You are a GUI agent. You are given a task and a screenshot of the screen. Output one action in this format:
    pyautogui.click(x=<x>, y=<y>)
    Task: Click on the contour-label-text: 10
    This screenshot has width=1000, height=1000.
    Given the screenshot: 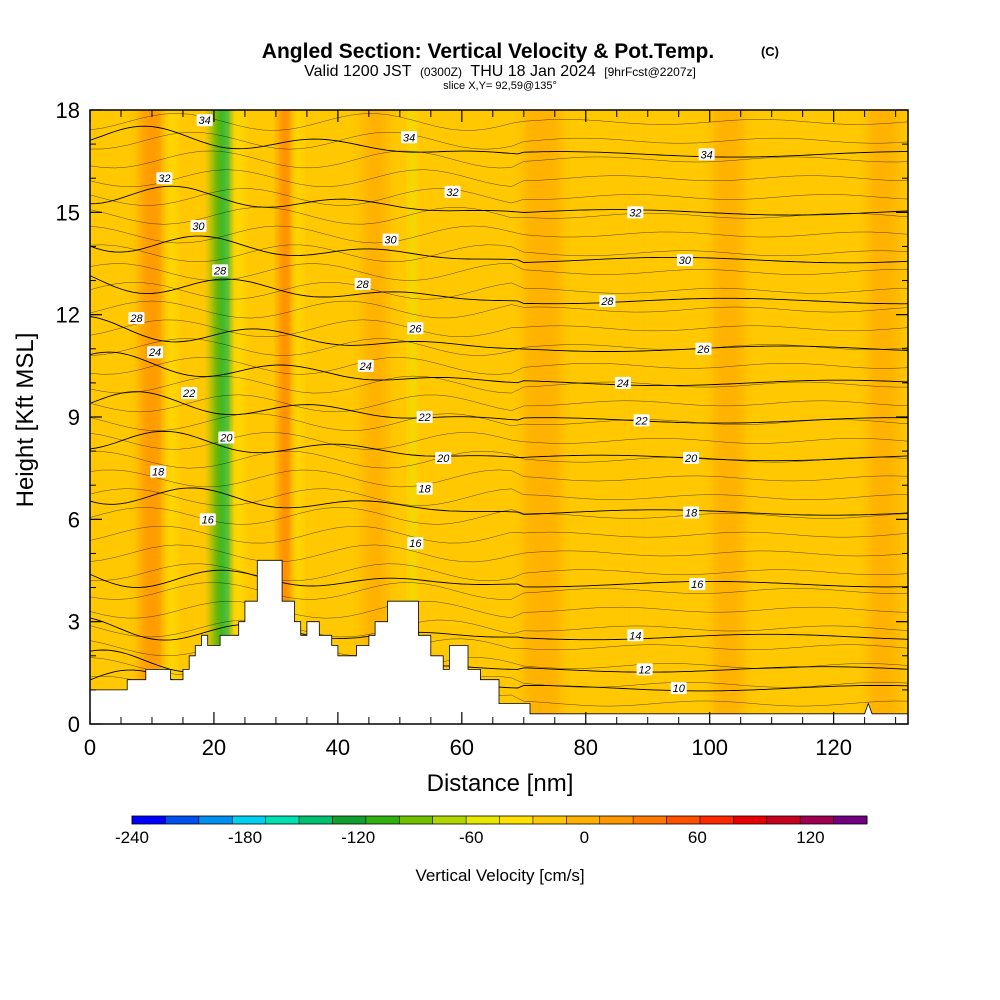 What is the action you would take?
    pyautogui.click(x=679, y=689)
    